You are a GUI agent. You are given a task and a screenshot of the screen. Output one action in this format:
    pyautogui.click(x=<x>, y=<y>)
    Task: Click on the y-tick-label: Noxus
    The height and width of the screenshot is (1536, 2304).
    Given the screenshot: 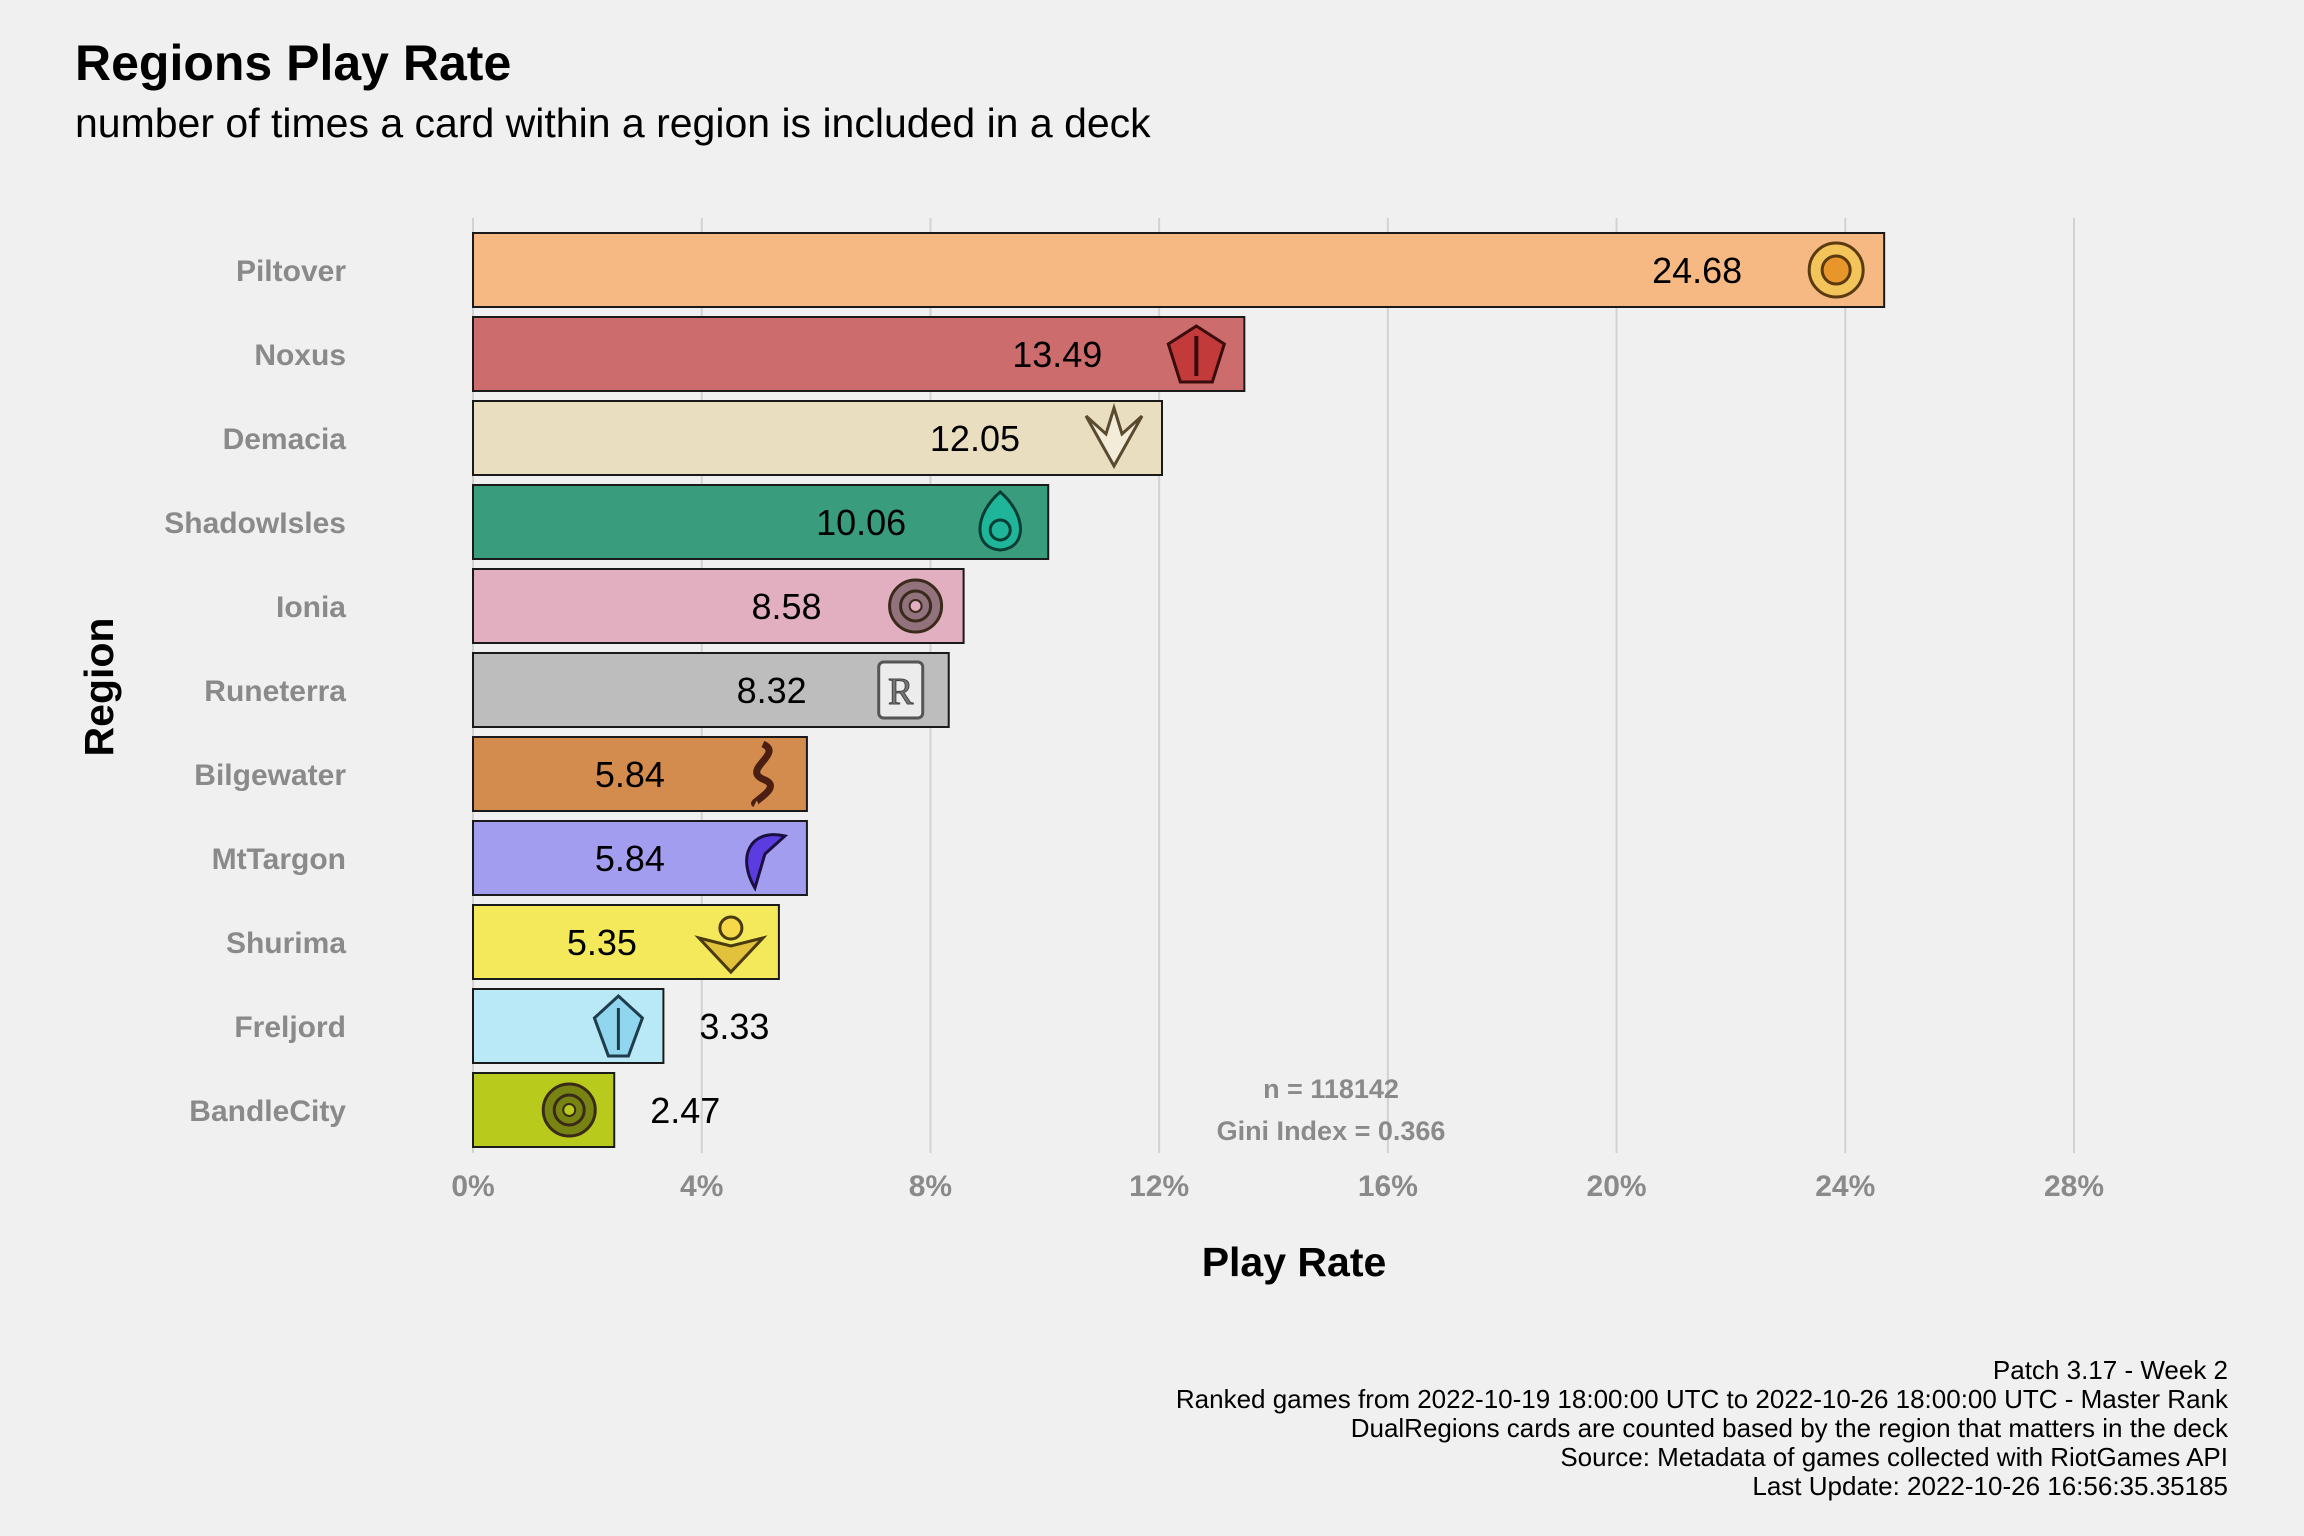 What is the action you would take?
    pyautogui.click(x=300, y=355)
    